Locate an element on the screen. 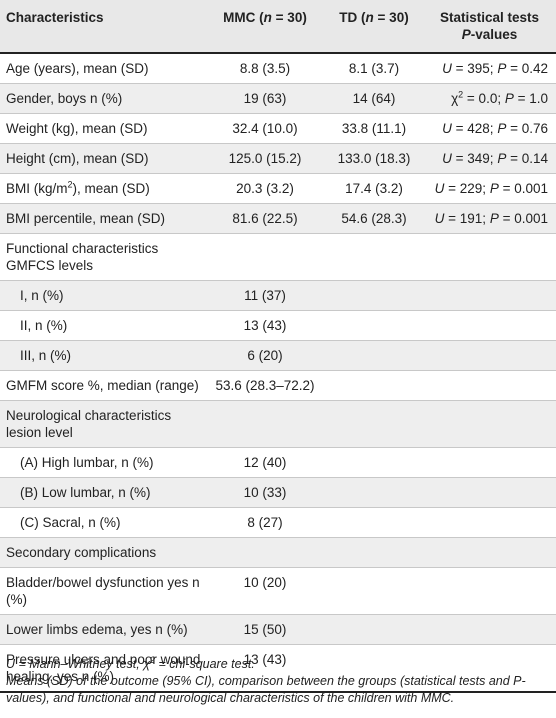 This screenshot has height=718, width=556. table-row: Lower limbs edema, yes n (%) 15 (50) is located at coordinates (278, 629).